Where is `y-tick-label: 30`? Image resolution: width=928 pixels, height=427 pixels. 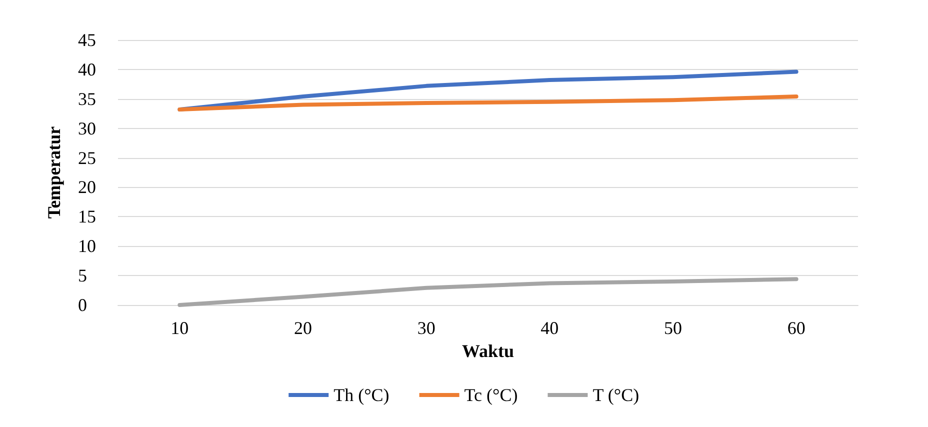 y-tick-label: 30 is located at coordinates (87, 128).